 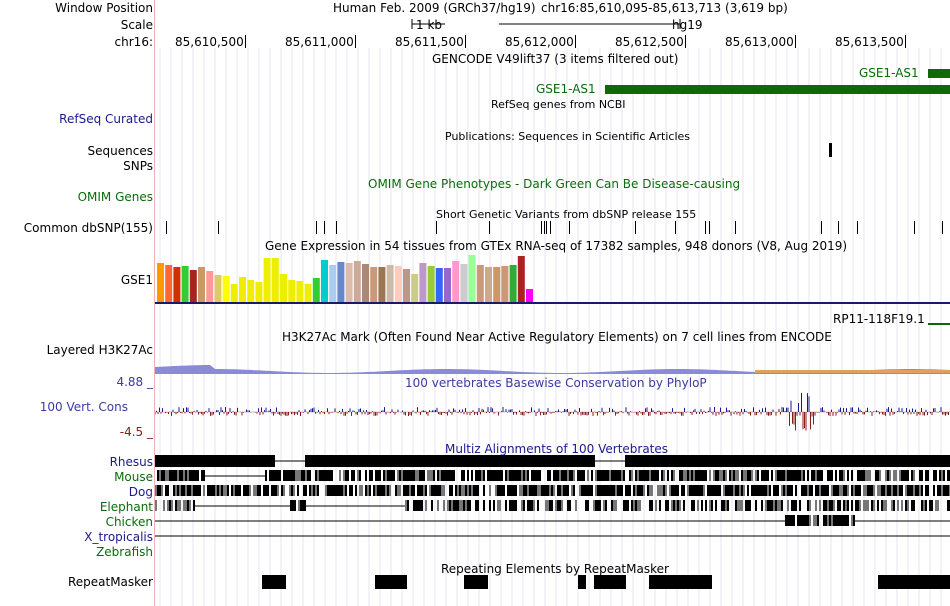 I want to click on ruler-tick-label: 85,611,000, so click(x=319, y=42).